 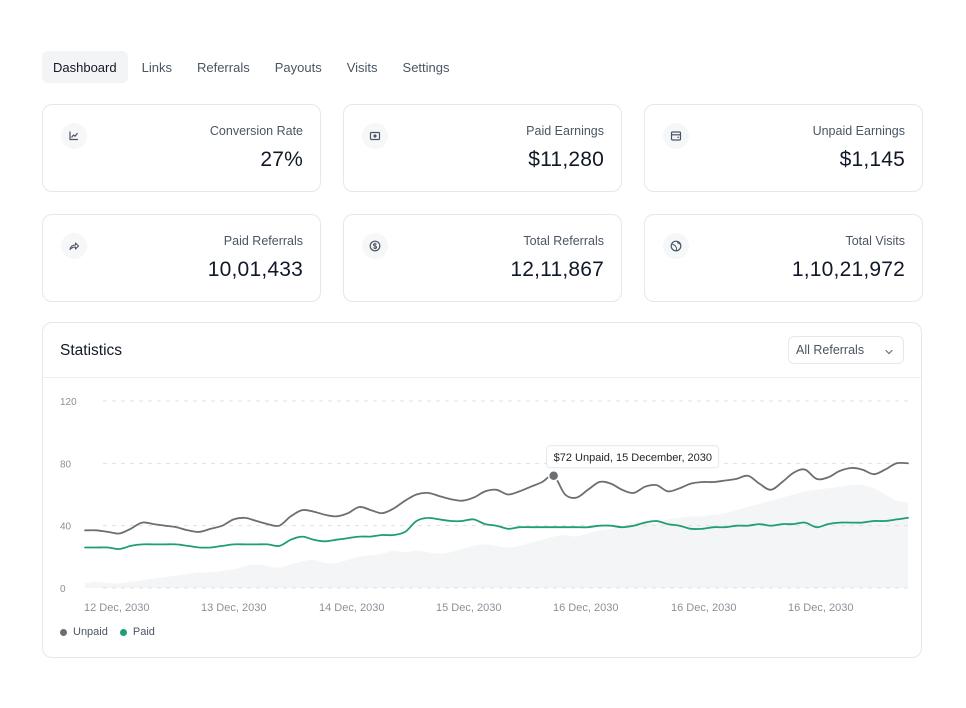 What do you see at coordinates (66, 464) in the screenshot?
I see `y-tick-label: 80` at bounding box center [66, 464].